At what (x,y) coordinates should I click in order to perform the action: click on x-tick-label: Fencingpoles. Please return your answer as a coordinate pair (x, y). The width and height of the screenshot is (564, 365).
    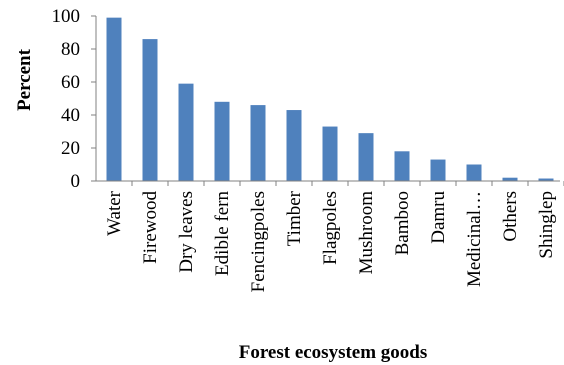
    Looking at the image, I should click on (258, 241).